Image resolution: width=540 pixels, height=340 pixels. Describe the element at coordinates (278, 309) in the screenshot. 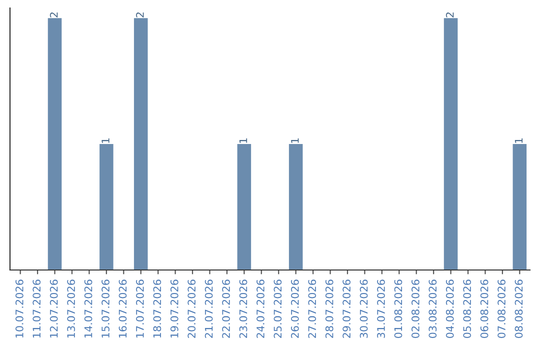

I see `x-tick-label: 25.07.2026` at that location.